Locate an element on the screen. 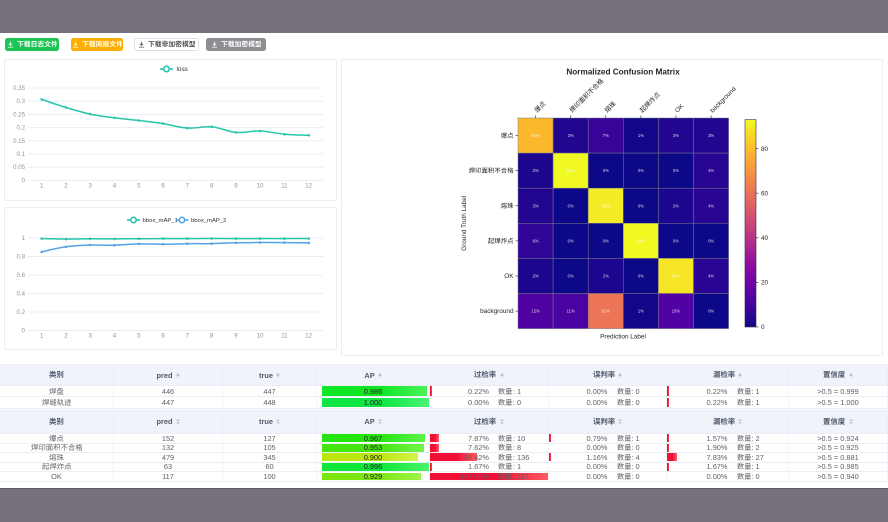 The height and width of the screenshot is (522, 888). svg-text: 0.8 is located at coordinates (21, 257).